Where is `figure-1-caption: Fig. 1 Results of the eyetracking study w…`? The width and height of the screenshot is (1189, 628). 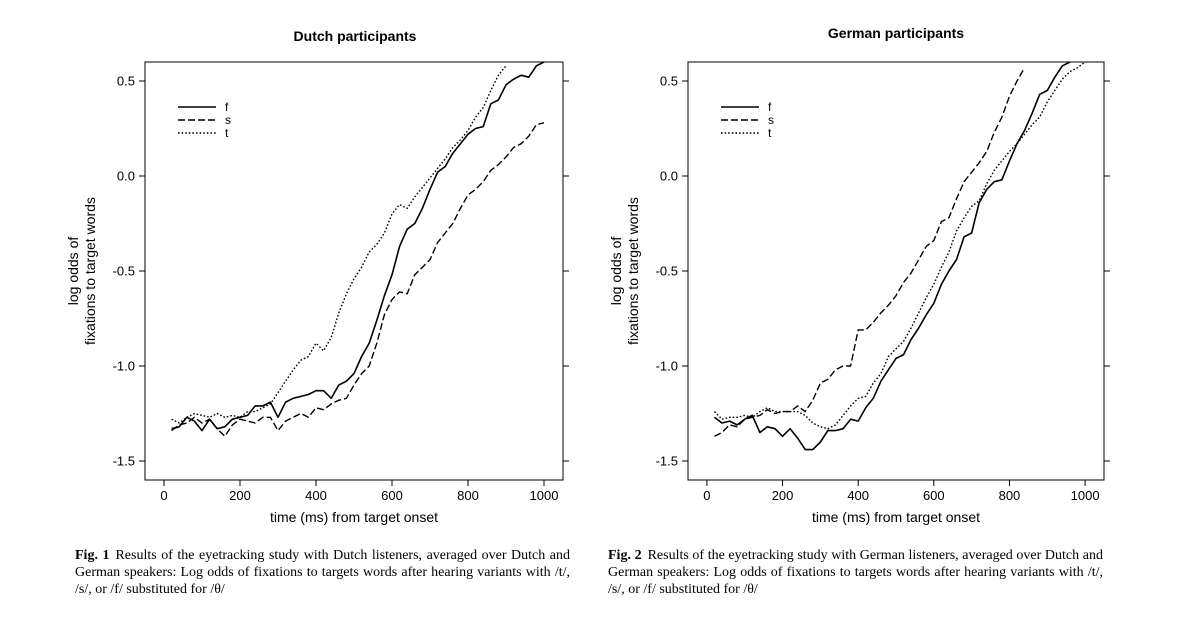 figure-1-caption: Fig. 1 Results of the eyetracking study w… is located at coordinates (322, 572).